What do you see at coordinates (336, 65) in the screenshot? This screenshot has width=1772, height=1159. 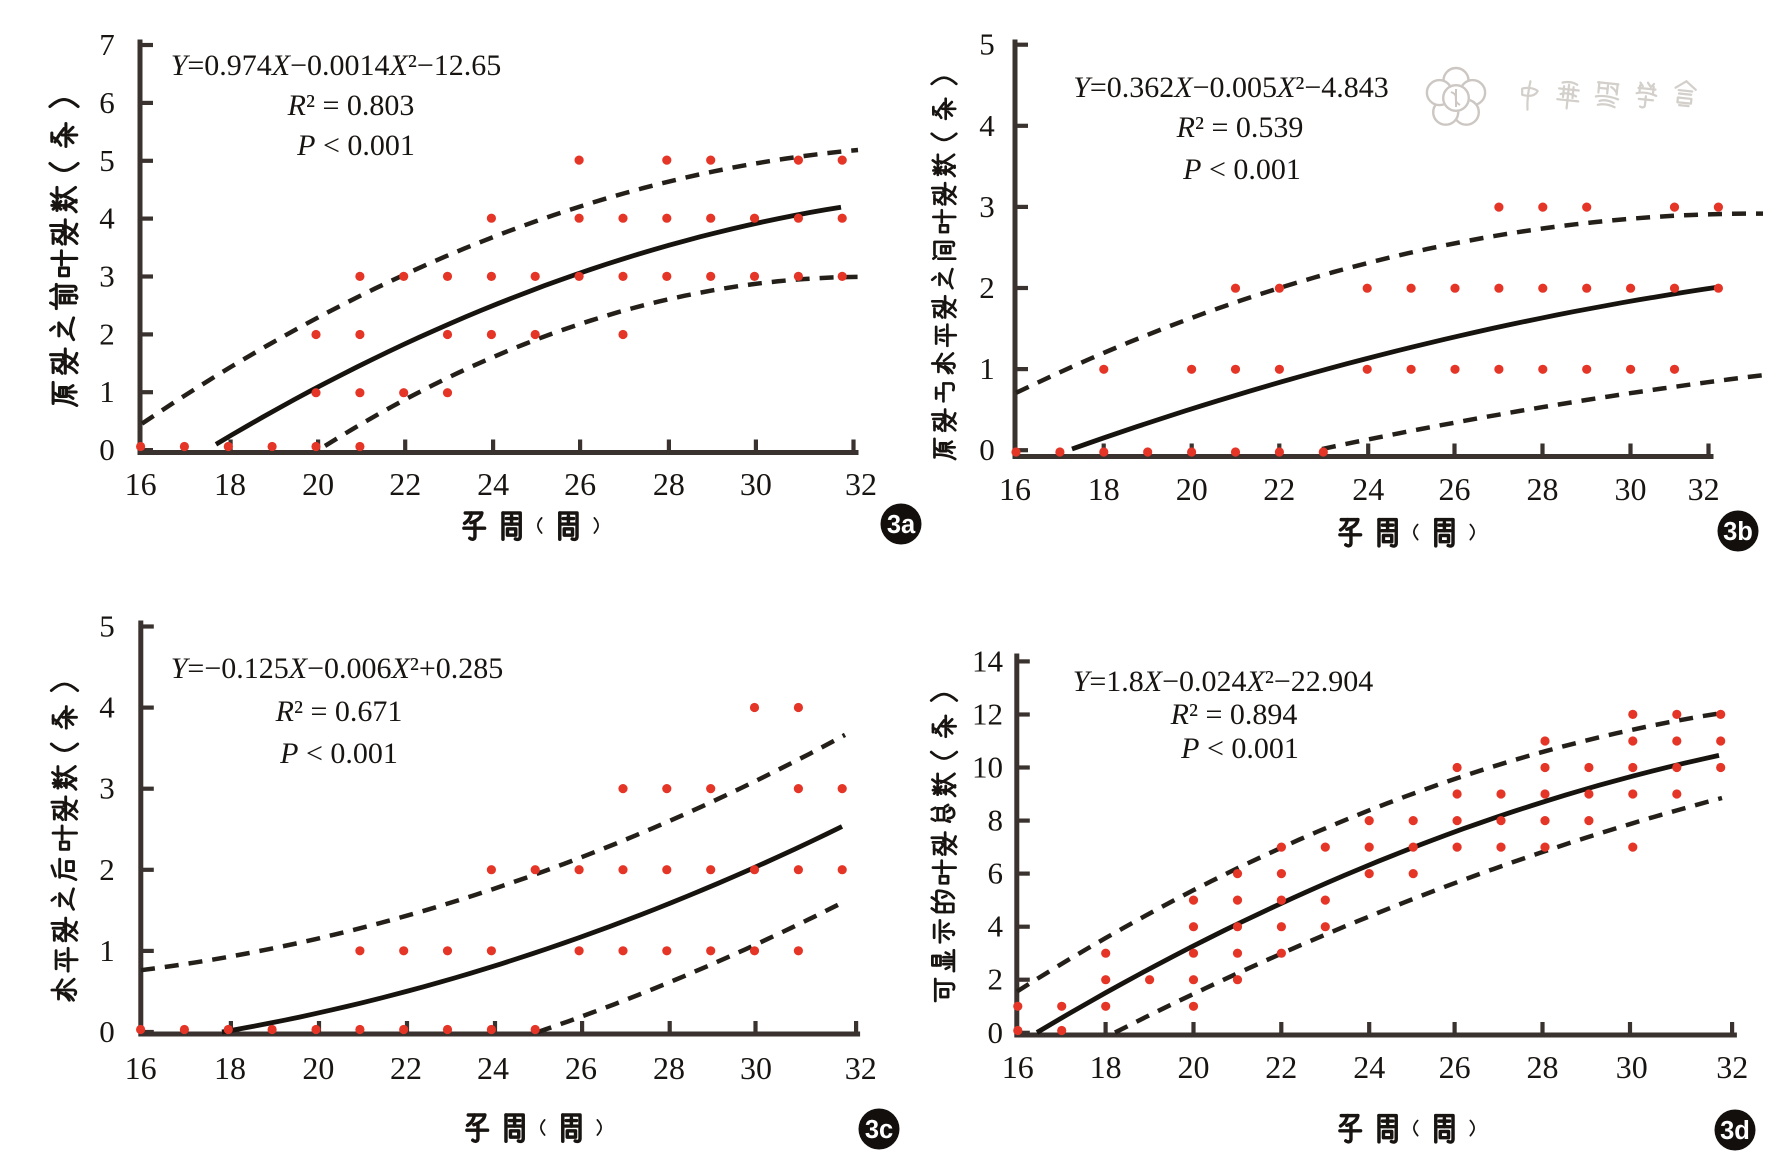 I see `svg-text: Y=0.974X−0.0014X²−12.65` at bounding box center [336, 65].